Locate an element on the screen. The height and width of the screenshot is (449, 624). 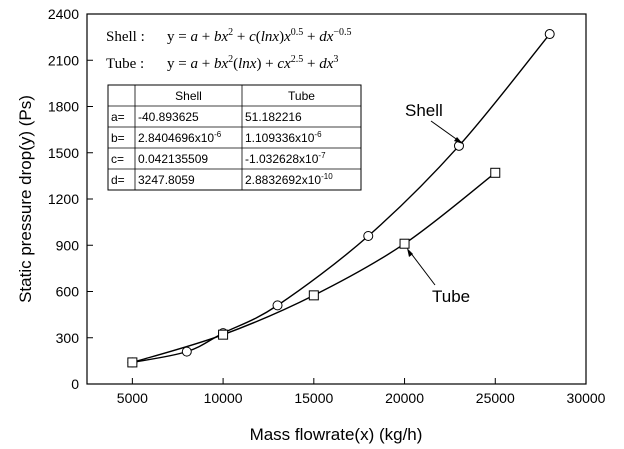
y-tick-label: 900 is located at coordinates (68, 245).